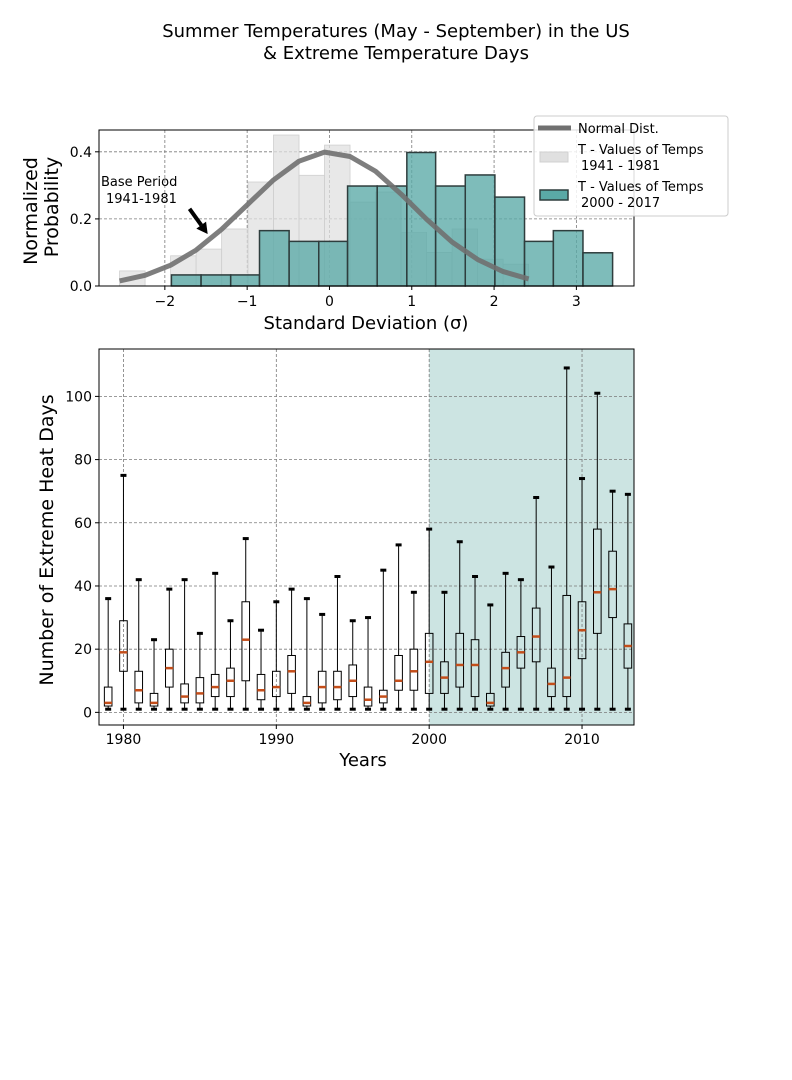 This screenshot has width=792, height=1080. What do you see at coordinates (83, 524) in the screenshot?
I see `box-ytick-label-3: 60` at bounding box center [83, 524].